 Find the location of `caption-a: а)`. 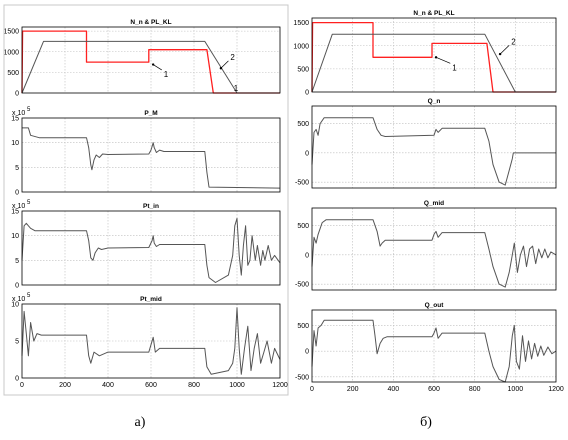

caption-a: а) is located at coordinates (140, 422).